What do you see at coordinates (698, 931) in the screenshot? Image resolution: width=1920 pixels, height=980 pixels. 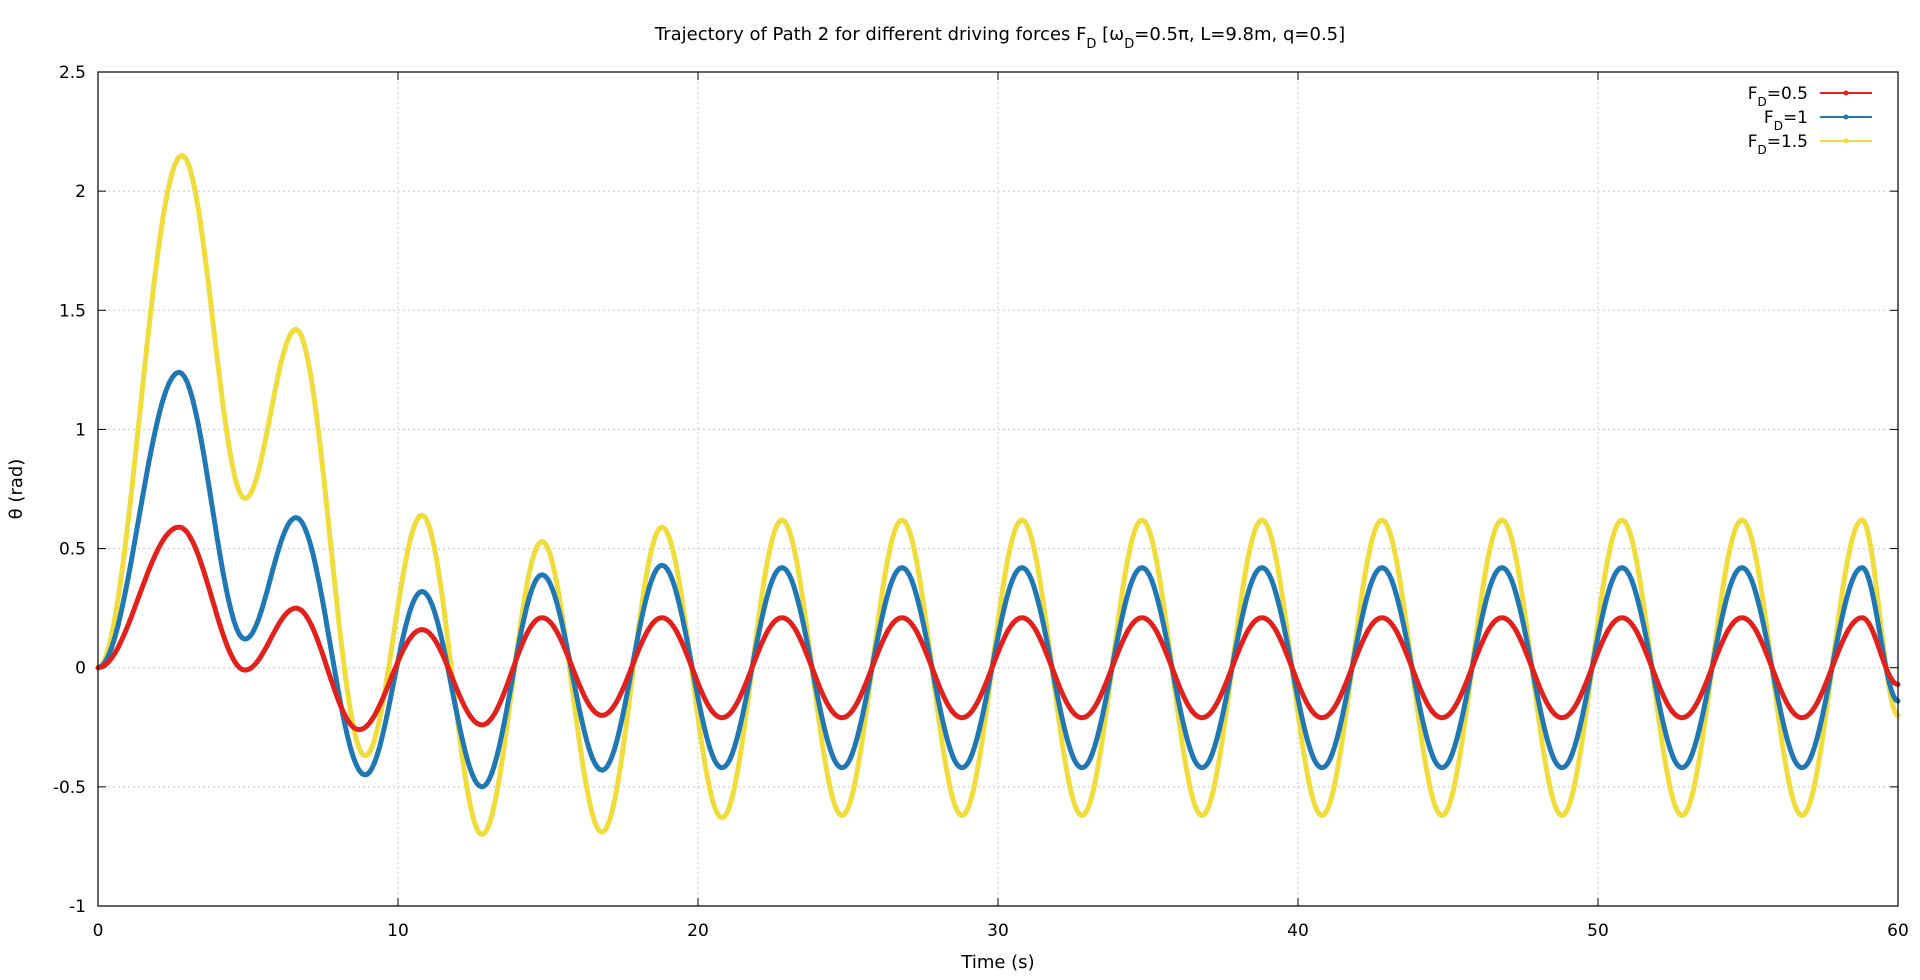 I see `x-tick-label: 20` at bounding box center [698, 931].